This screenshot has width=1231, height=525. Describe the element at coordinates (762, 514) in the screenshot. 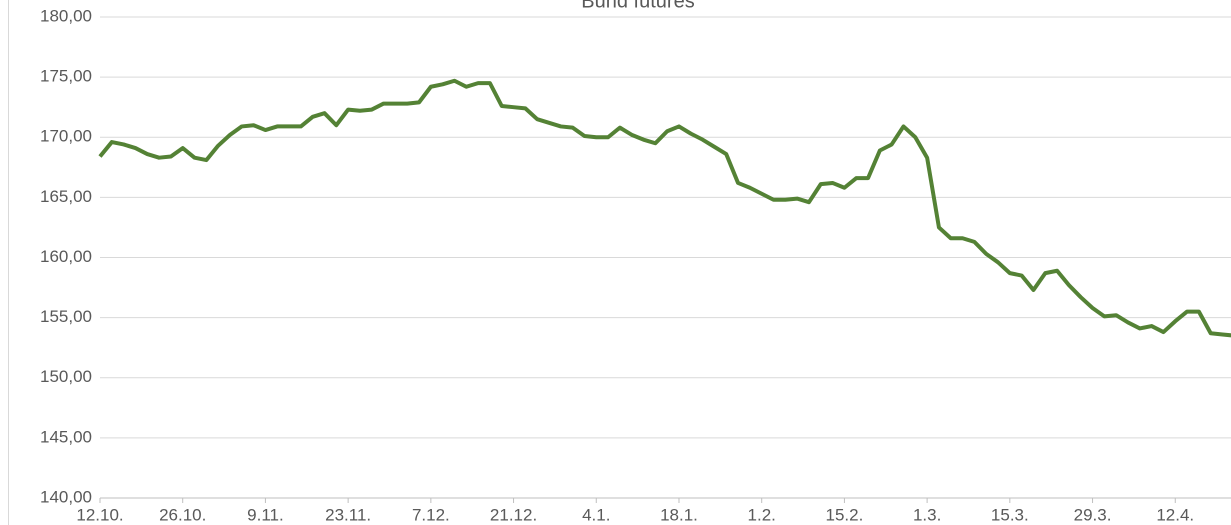

I see `x-tick-label: 1.2.` at that location.